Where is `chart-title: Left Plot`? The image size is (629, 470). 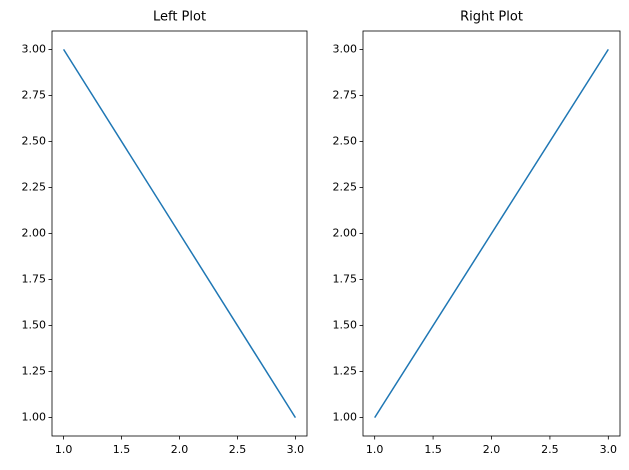 chart-title: Left Plot is located at coordinates (179, 17).